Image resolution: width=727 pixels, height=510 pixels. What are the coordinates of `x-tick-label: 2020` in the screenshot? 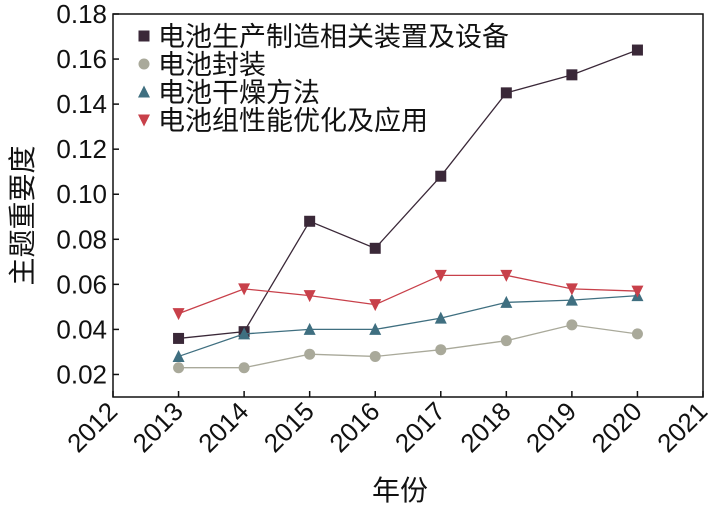 It's located at (617, 427).